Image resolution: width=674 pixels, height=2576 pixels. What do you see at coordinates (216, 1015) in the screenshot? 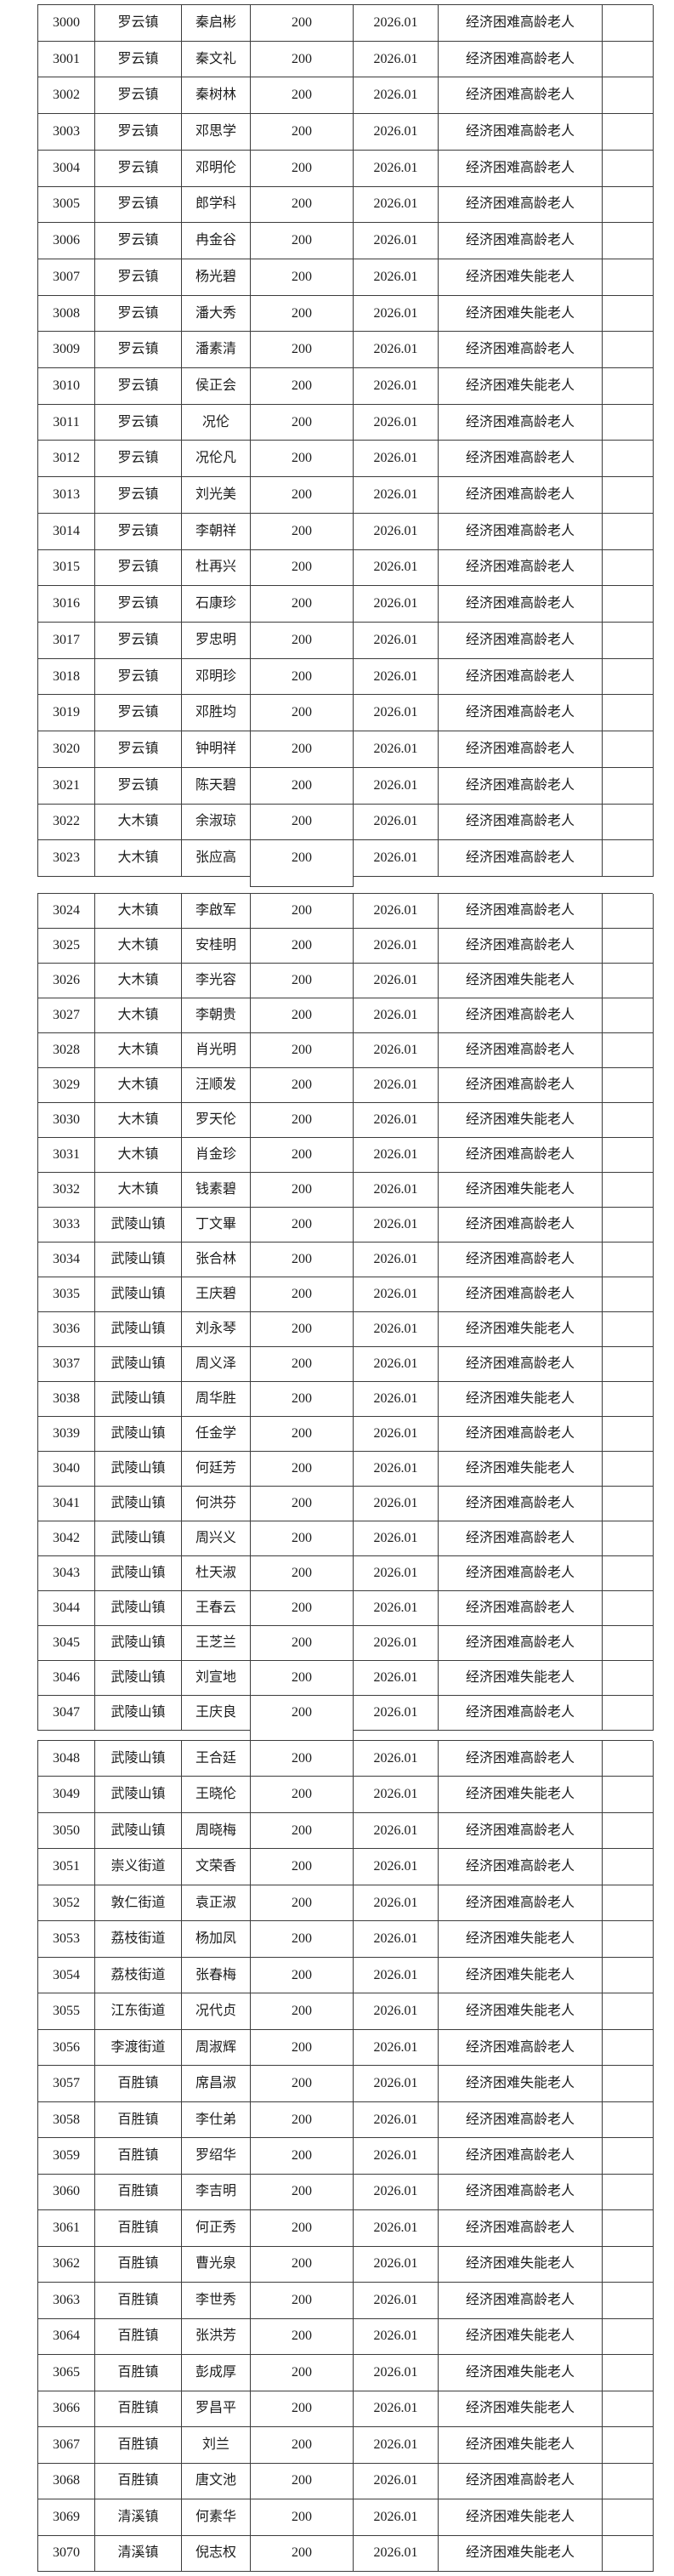
I see `cell-name: 李朝贵` at bounding box center [216, 1015].